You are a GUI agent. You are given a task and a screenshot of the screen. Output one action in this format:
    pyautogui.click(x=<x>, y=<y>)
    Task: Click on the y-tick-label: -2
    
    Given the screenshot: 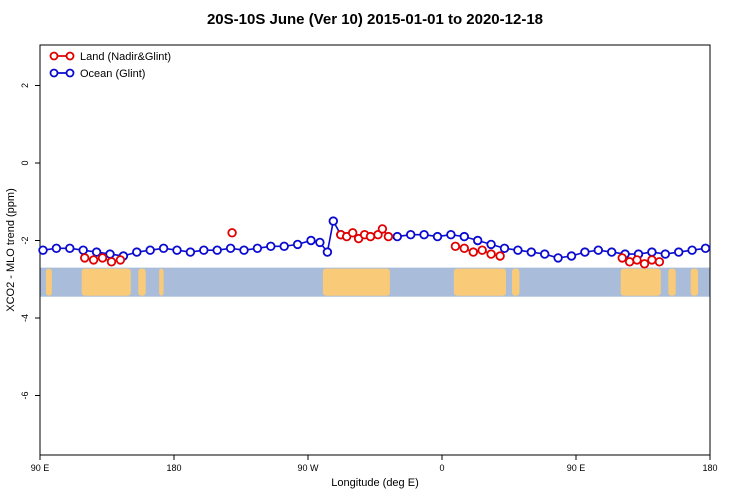 What is the action you would take?
    pyautogui.click(x=25, y=240)
    